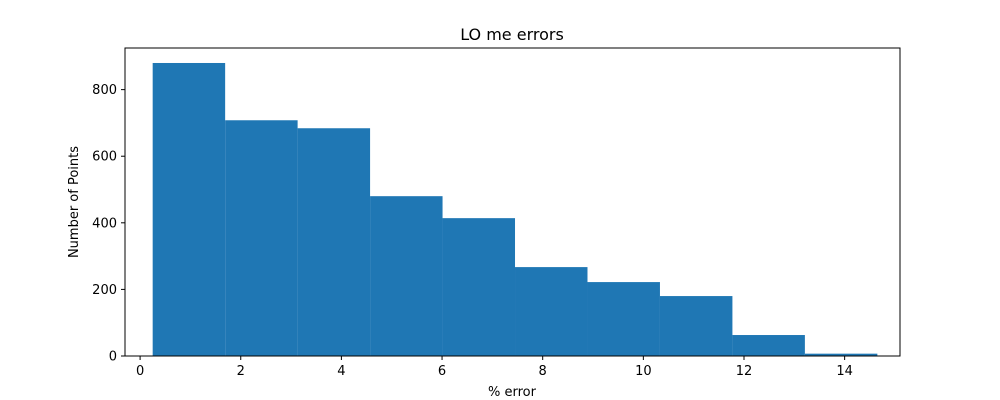 This screenshot has height=400, width=1000. What do you see at coordinates (104, 90) in the screenshot?
I see `y-tick-label: 800` at bounding box center [104, 90].